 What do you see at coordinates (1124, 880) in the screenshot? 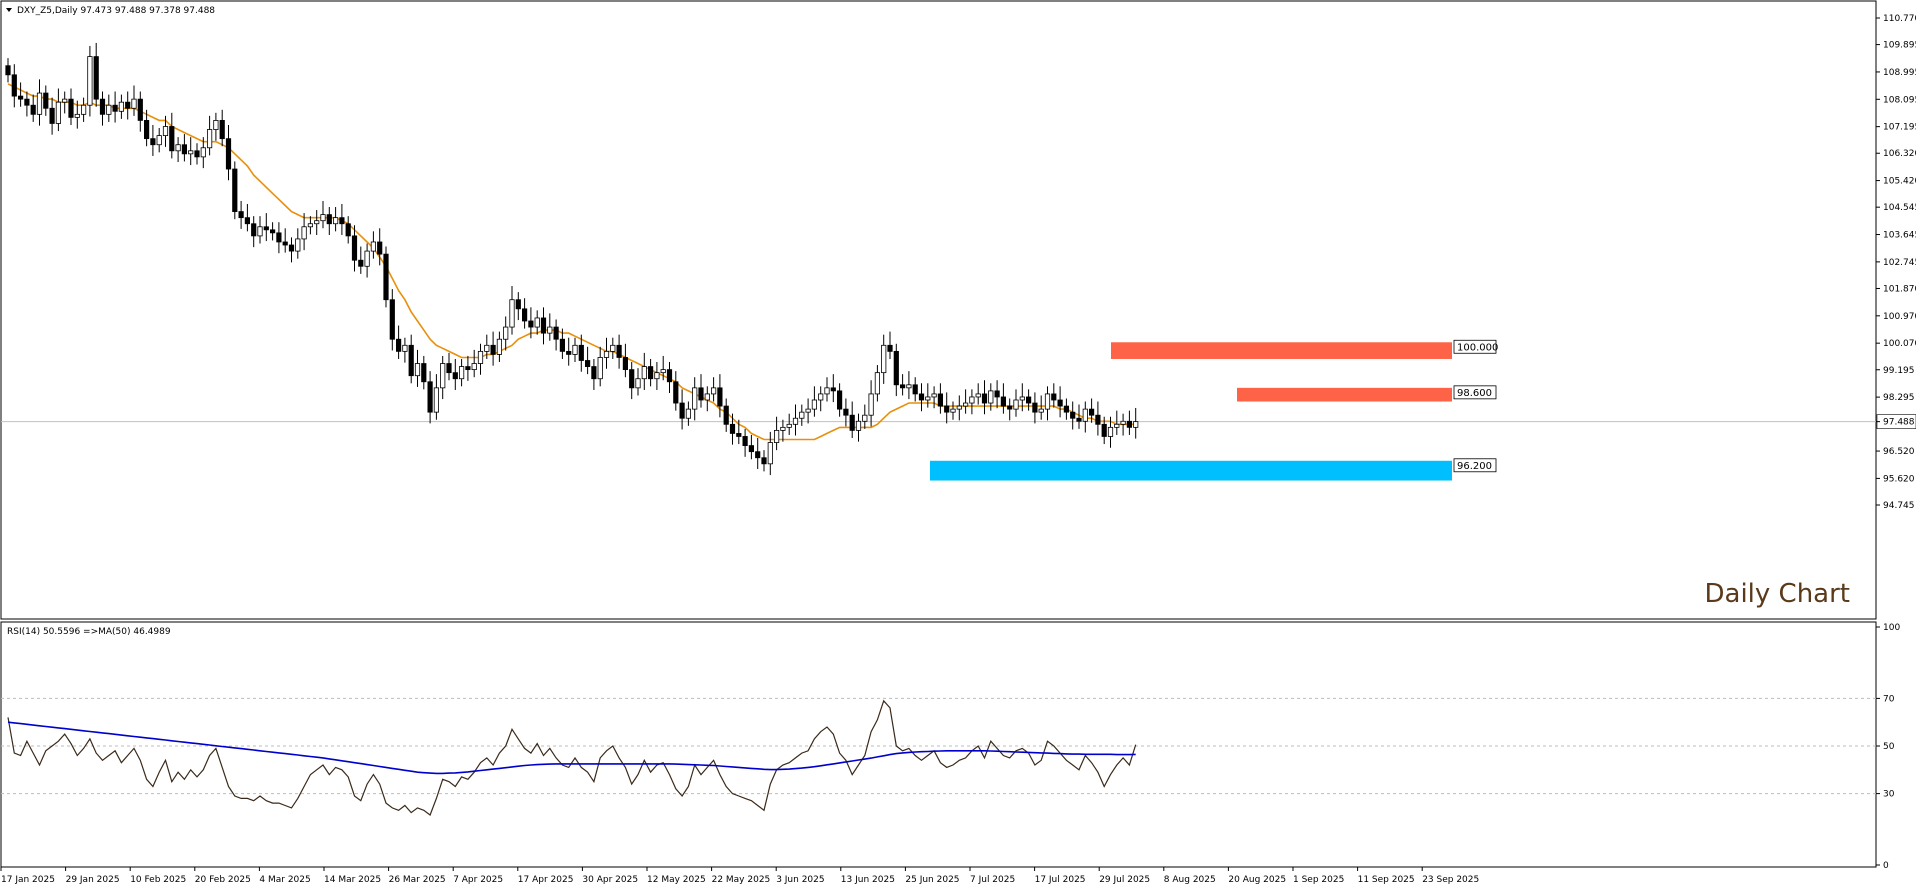
I see `time-tick-label: 29 Jul 2025` at bounding box center [1124, 880].